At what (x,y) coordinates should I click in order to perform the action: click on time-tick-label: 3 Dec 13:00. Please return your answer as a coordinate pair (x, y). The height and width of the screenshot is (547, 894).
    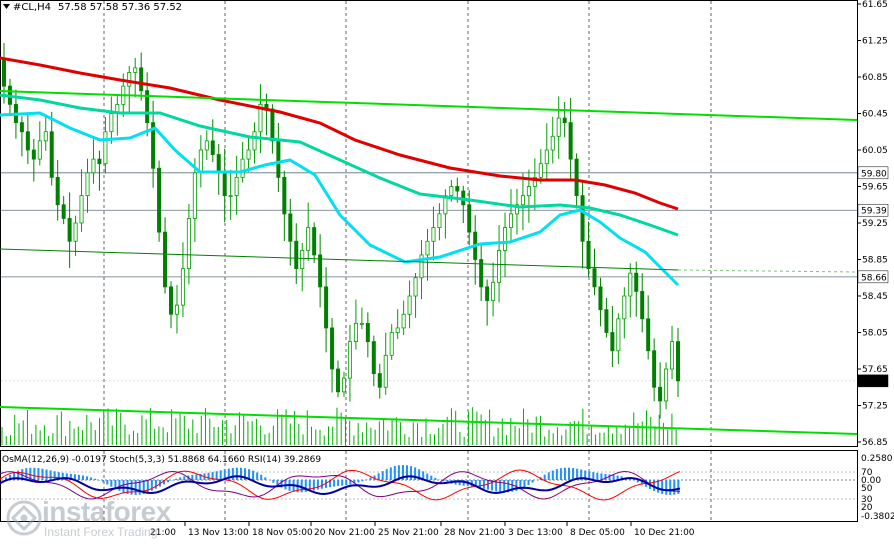
    Looking at the image, I should click on (535, 533).